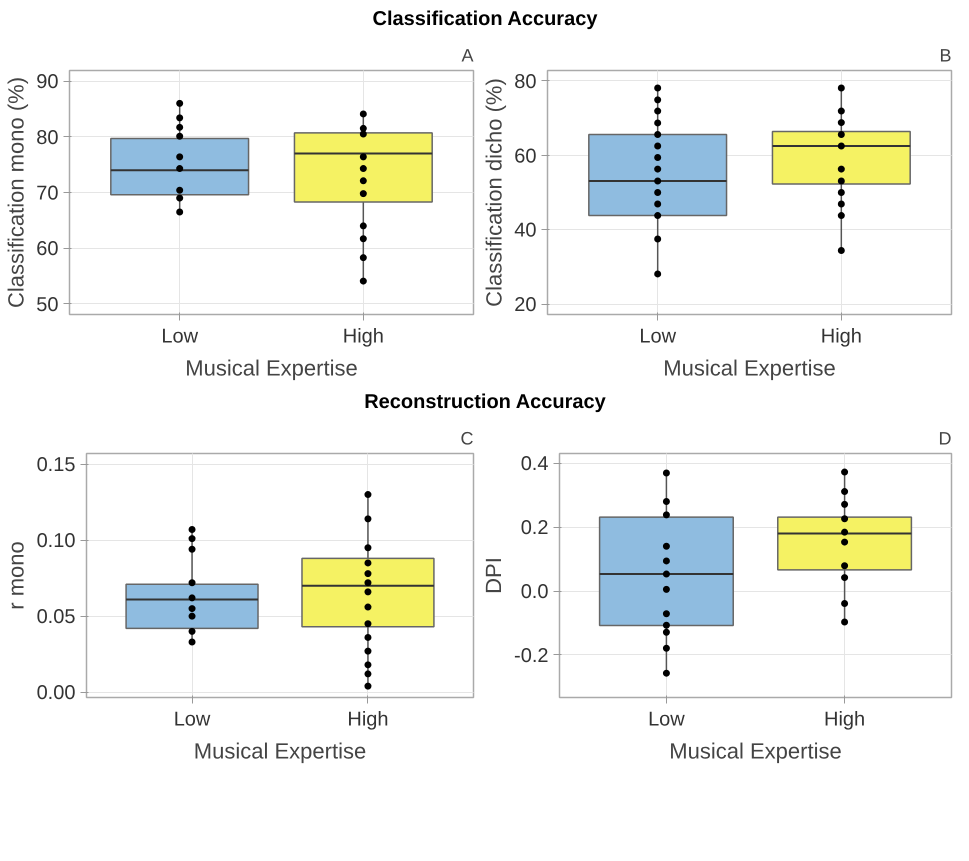  What do you see at coordinates (531, 655) in the screenshot?
I see `y-tick-label: -0.2` at bounding box center [531, 655].